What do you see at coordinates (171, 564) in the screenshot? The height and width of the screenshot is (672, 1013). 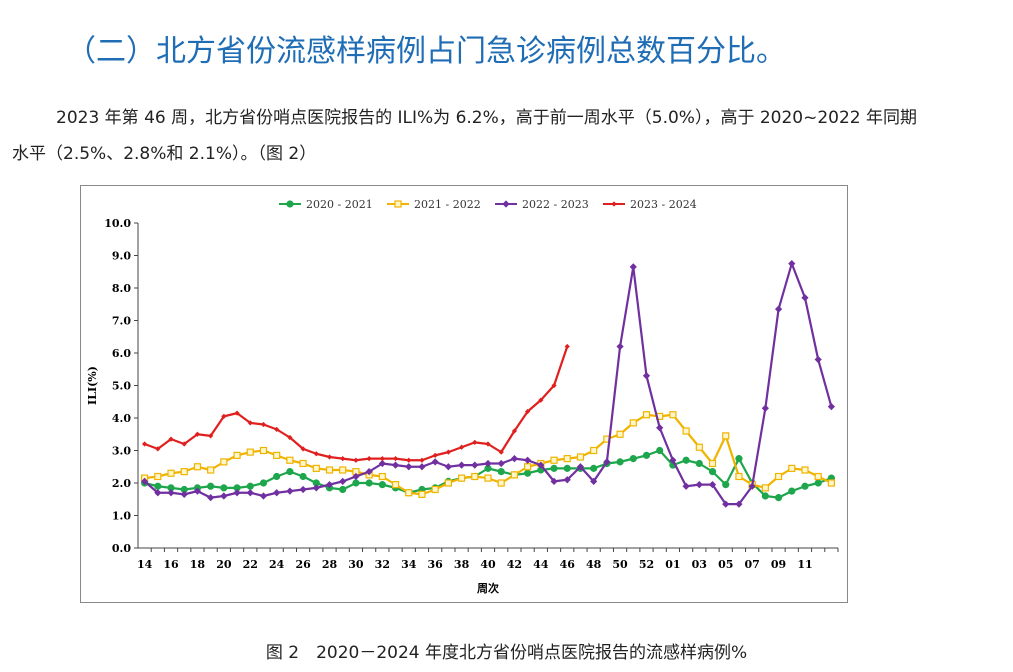 I see `x-tick-label: 16` at bounding box center [171, 564].